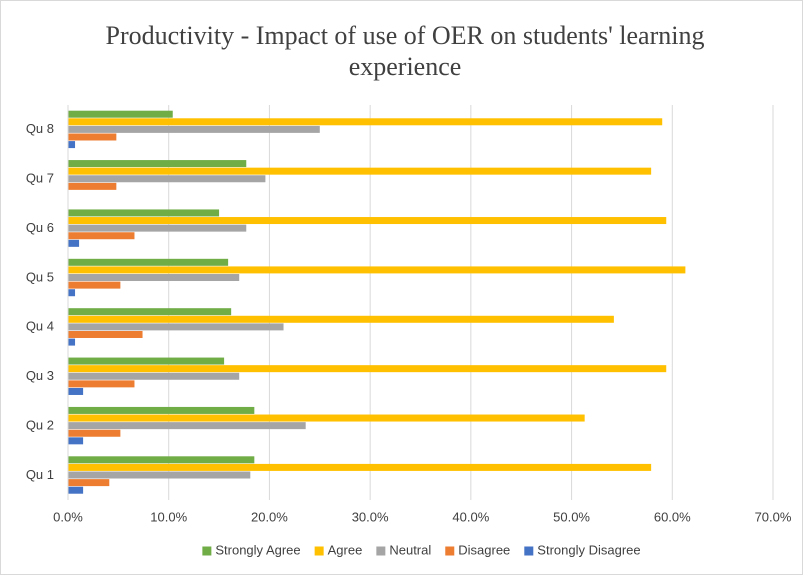  I want to click on legend-label: Neutral, so click(410, 549).